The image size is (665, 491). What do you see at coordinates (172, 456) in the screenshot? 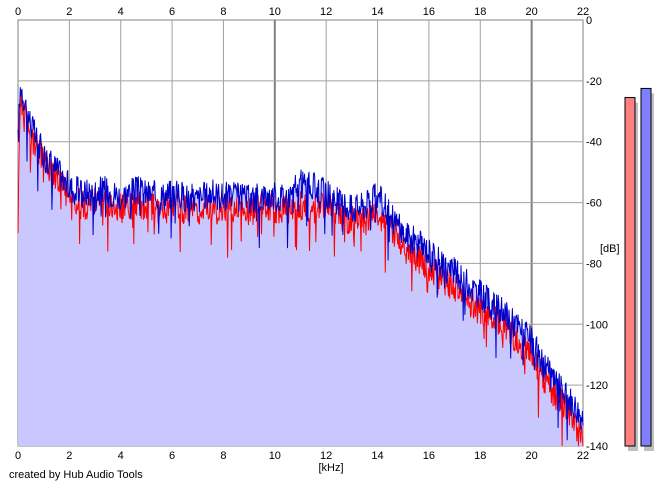
I see `x-tick-label-bottom: 6` at bounding box center [172, 456].